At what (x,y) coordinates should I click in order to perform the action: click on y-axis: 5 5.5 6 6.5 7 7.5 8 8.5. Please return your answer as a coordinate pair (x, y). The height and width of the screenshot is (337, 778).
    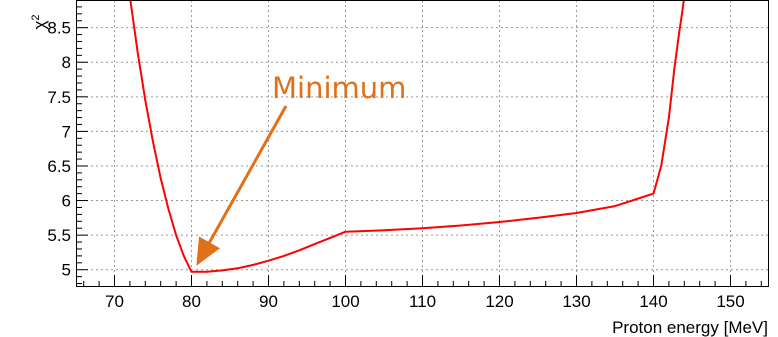
    Looking at the image, I should click on (67, 142).